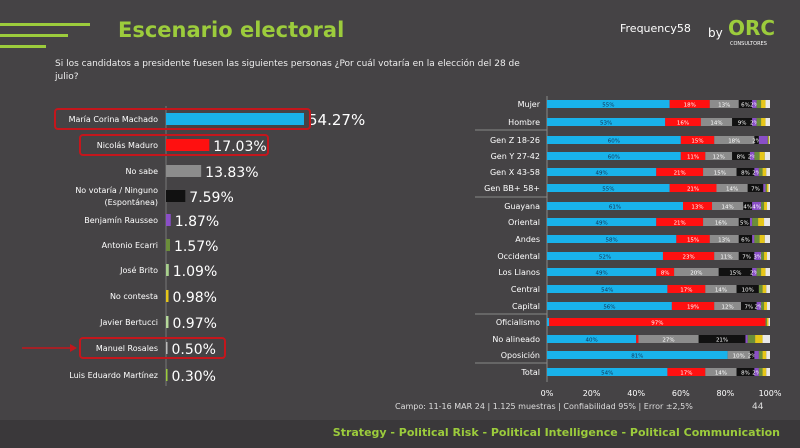 The image size is (800, 448). I want to click on segment-label: 27%, so click(668, 341).